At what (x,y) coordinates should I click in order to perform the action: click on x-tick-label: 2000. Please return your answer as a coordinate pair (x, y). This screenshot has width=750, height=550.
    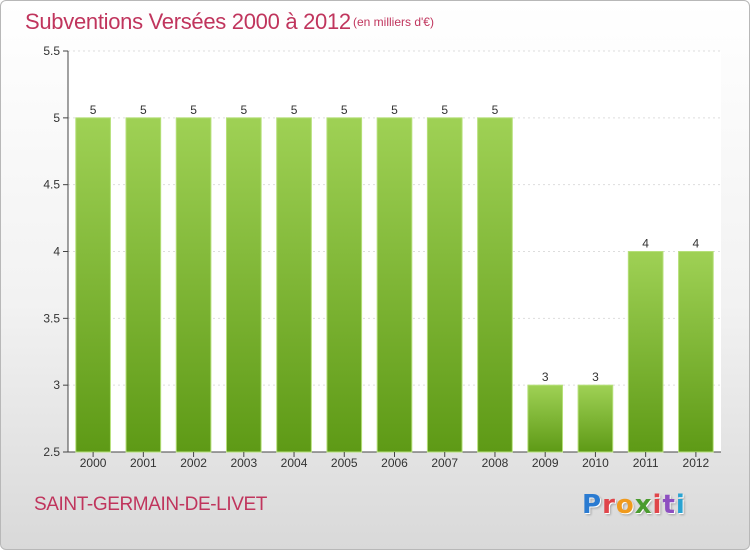
    Looking at the image, I should click on (93, 463).